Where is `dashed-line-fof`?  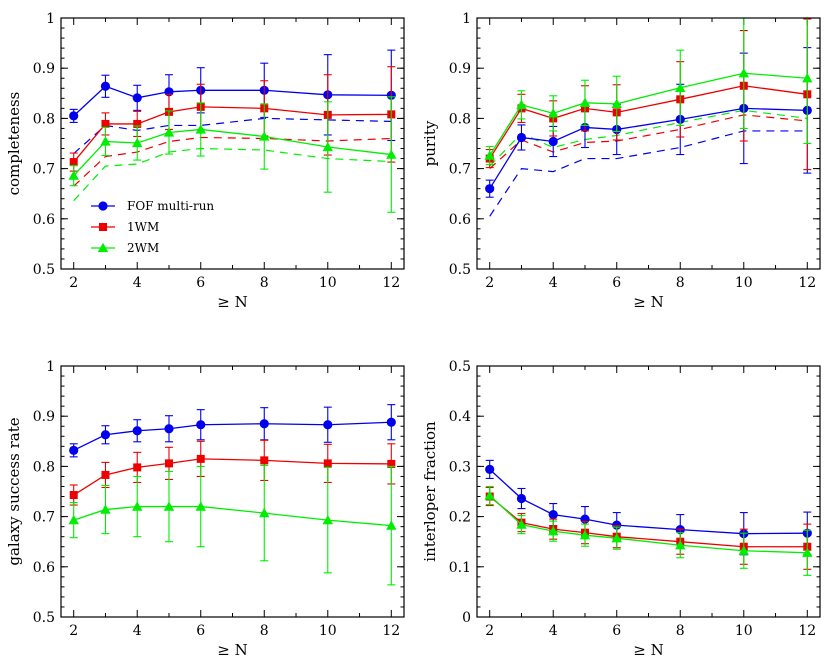
dashed-line-fof is located at coordinates (648, 173).